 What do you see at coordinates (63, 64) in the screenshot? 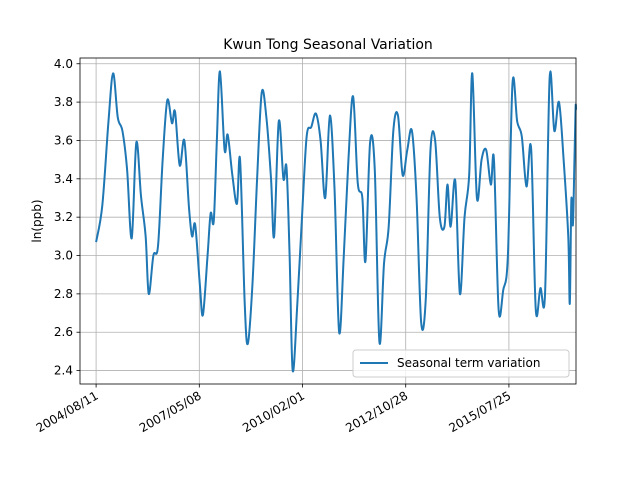
I see `y-tick-label: 4.0` at bounding box center [63, 64].